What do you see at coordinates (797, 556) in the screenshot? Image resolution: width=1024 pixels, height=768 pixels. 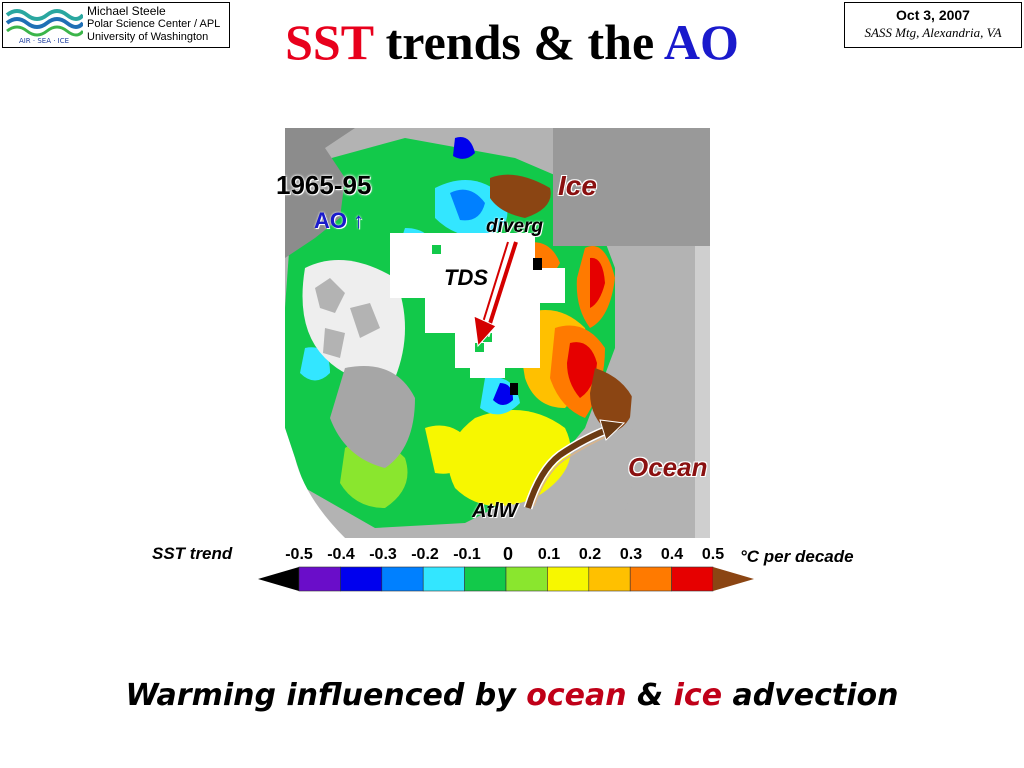 I see `legend-units: °C per decade` at bounding box center [797, 556].